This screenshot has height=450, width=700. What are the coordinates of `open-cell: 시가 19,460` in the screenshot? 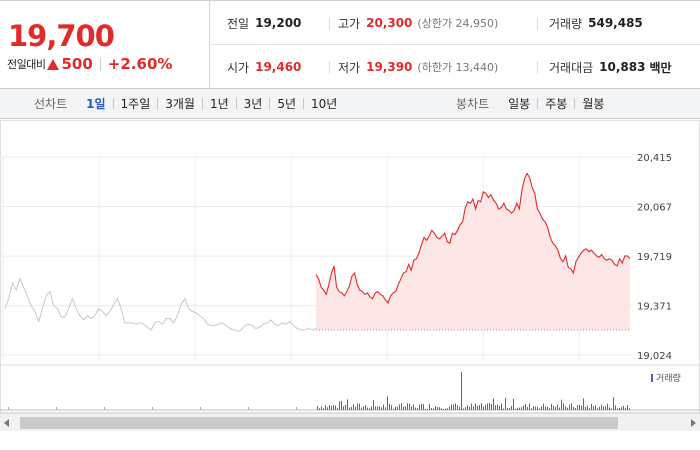 It's located at (264, 67).